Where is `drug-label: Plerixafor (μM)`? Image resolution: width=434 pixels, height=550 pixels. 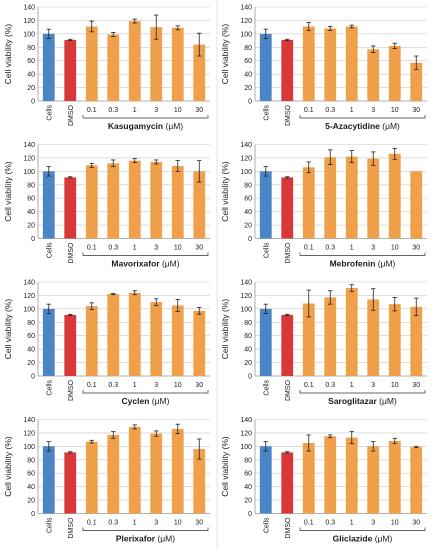
drug-label: Plerixafor (μM) is located at coordinates (145, 539).